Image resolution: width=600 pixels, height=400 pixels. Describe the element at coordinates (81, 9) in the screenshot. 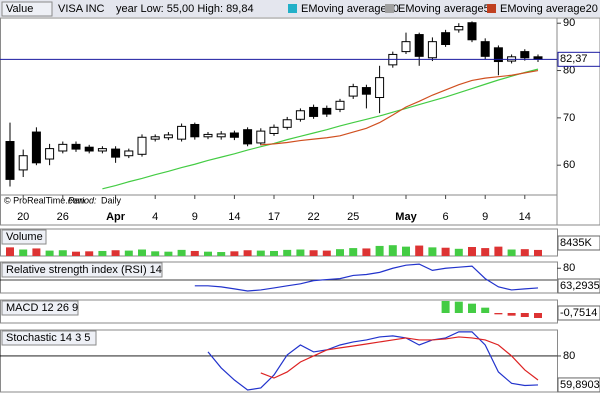

I see `instrument: VISA INC` at that location.